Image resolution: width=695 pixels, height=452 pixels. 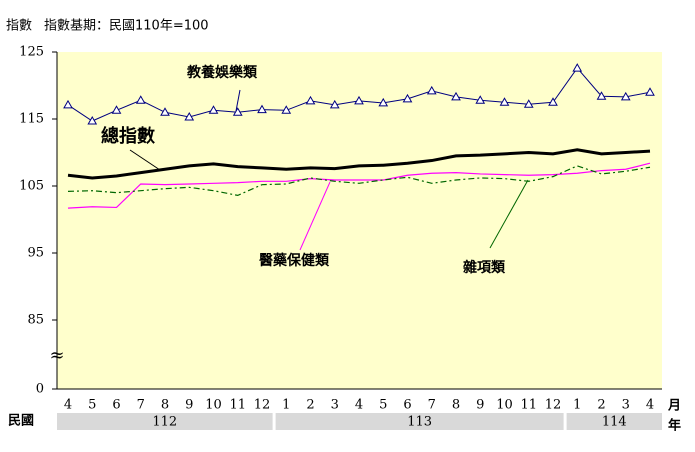 I want to click on axis-break: ≈, so click(x=56, y=355).